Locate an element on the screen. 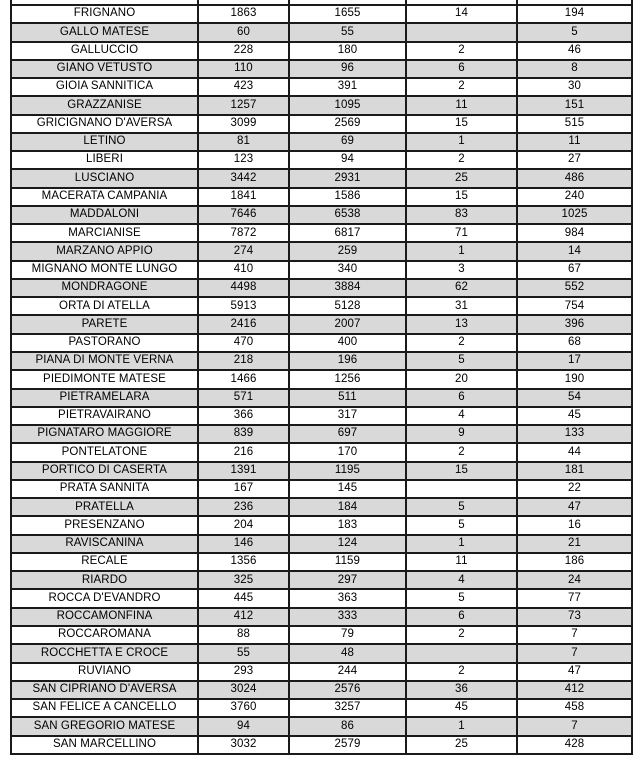 Image resolution: width=635 pixels, height=766 pixels. value-cell: 69 is located at coordinates (348, 143).